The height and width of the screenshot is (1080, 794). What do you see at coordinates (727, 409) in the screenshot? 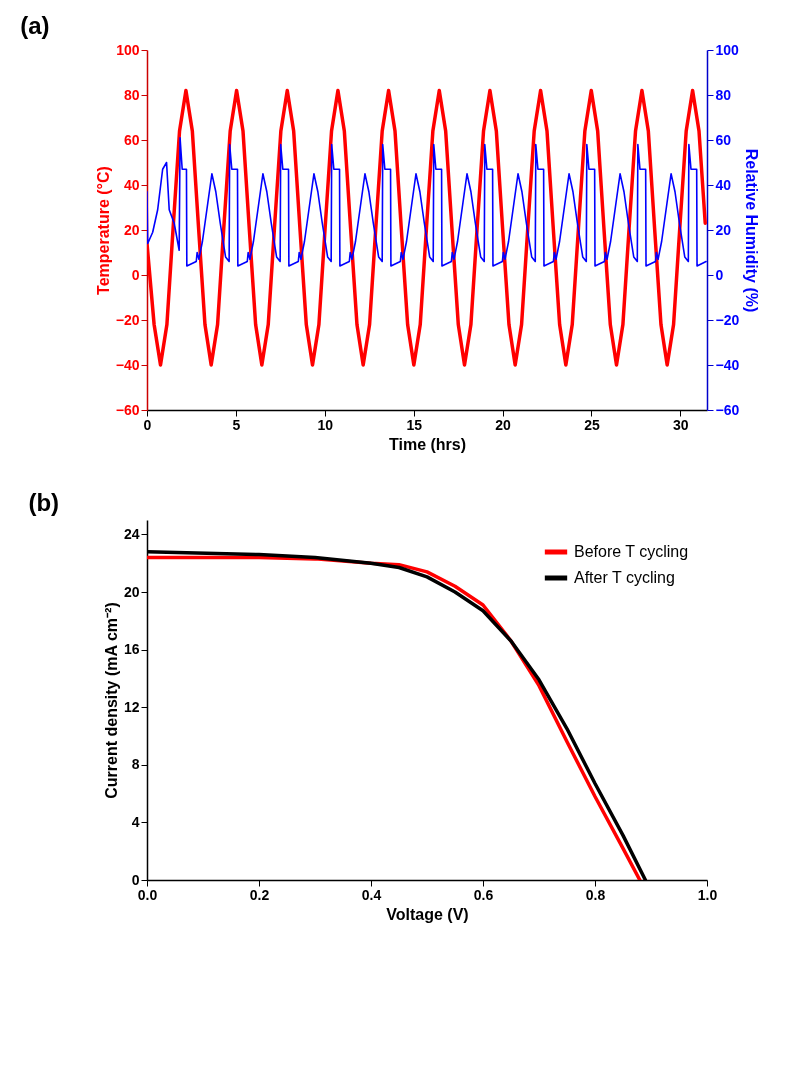
I see `y2-tick-label: −60` at bounding box center [727, 409].